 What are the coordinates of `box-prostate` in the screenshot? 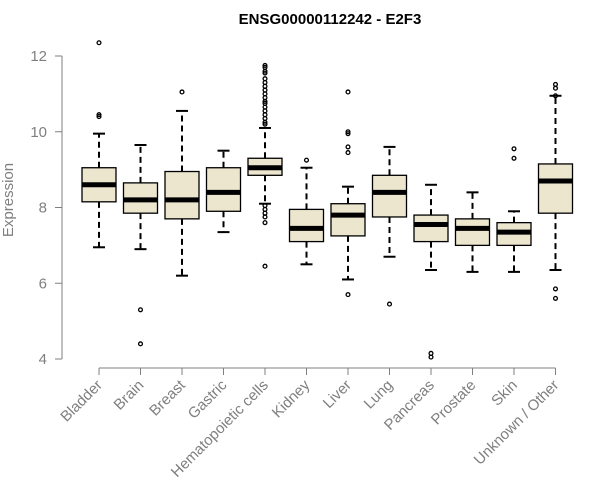 It's located at (472, 232).